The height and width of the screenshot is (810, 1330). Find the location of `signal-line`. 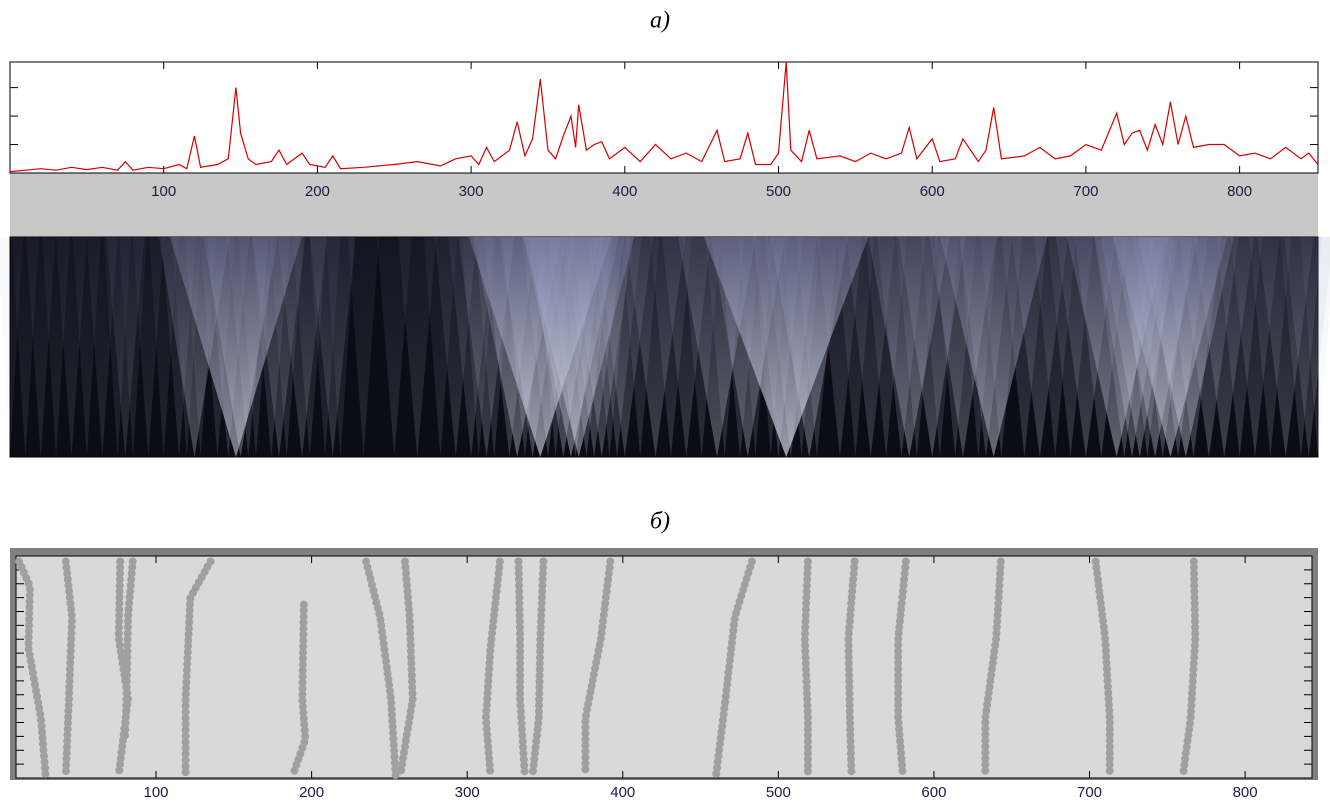

signal-line is located at coordinates (664, 117).